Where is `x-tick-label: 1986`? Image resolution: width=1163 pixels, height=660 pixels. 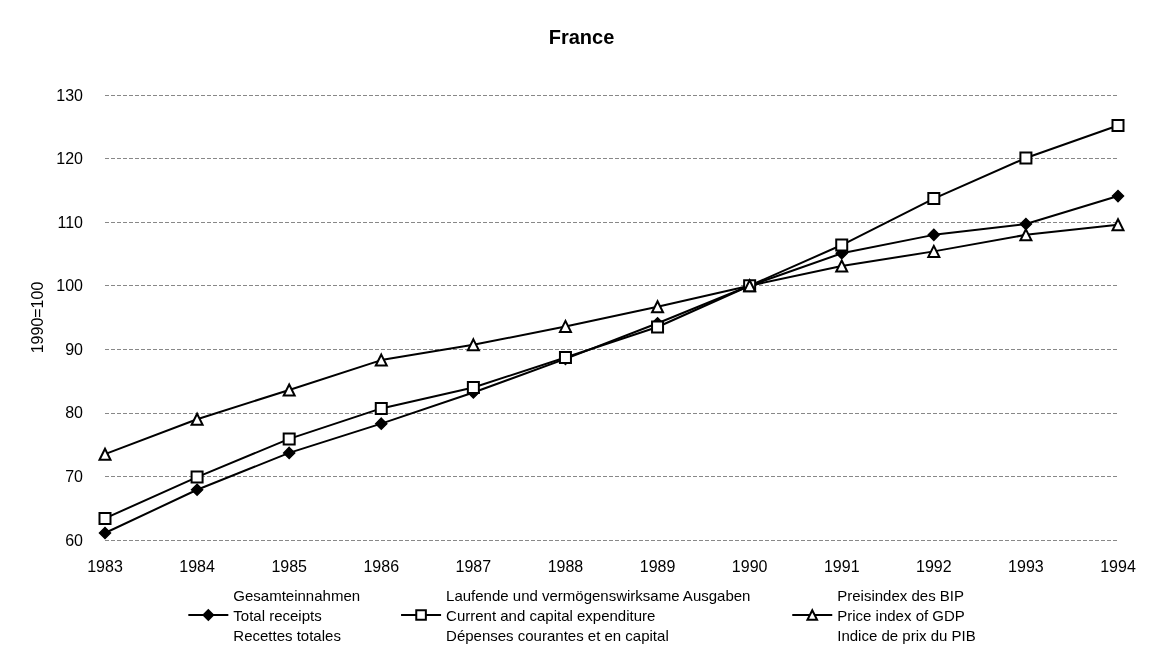 x-tick-label: 1986 is located at coordinates (381, 566).